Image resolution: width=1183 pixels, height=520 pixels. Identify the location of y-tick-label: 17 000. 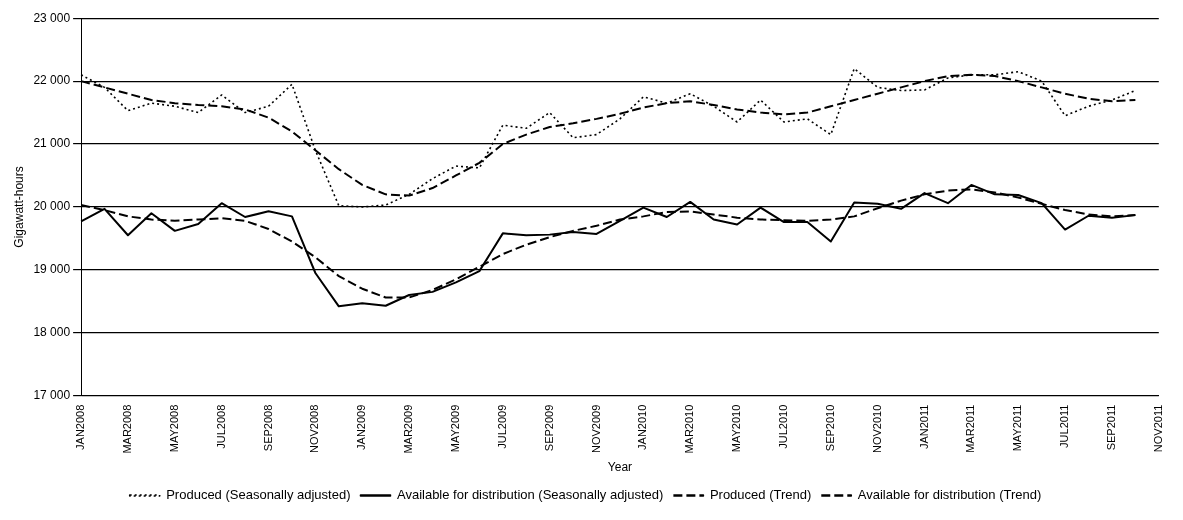
(52, 395).